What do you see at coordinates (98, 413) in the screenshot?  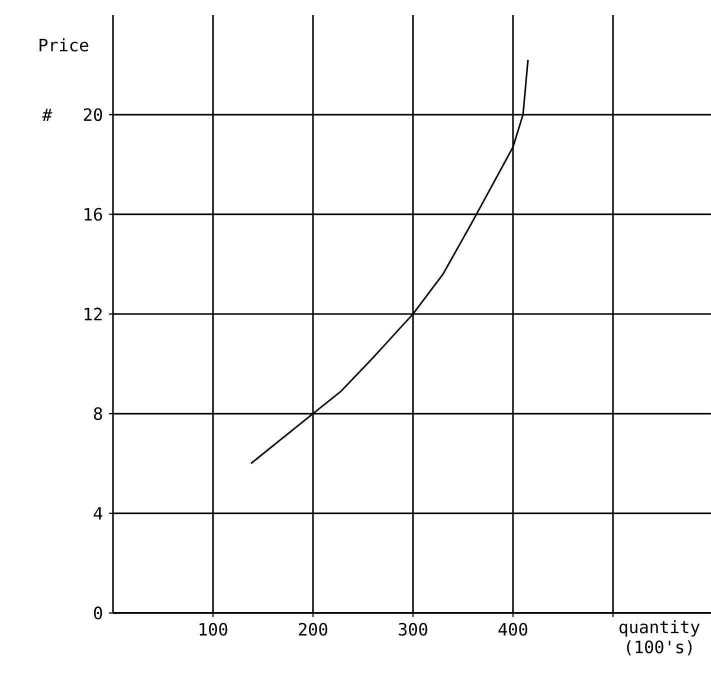 I see `y-tick-label: 8` at bounding box center [98, 413].